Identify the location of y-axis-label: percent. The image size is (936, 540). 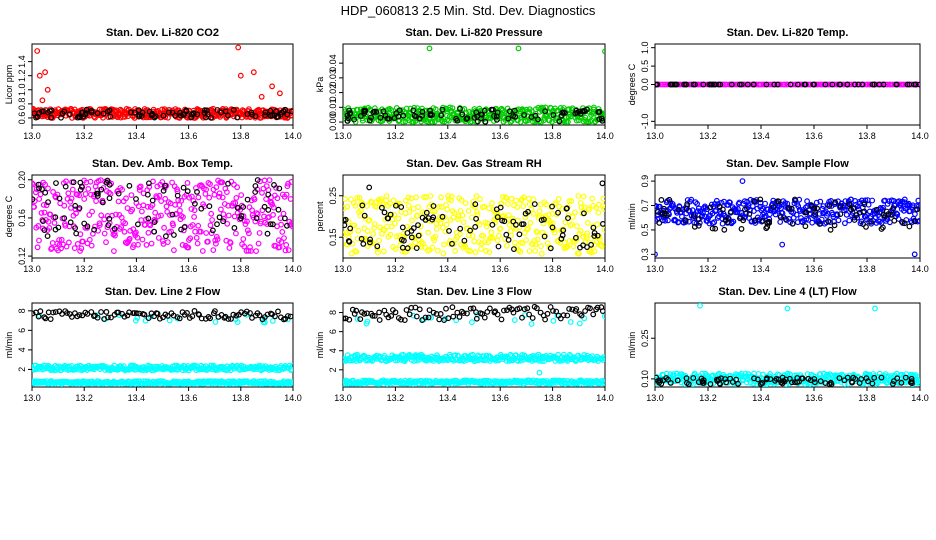
(320, 216).